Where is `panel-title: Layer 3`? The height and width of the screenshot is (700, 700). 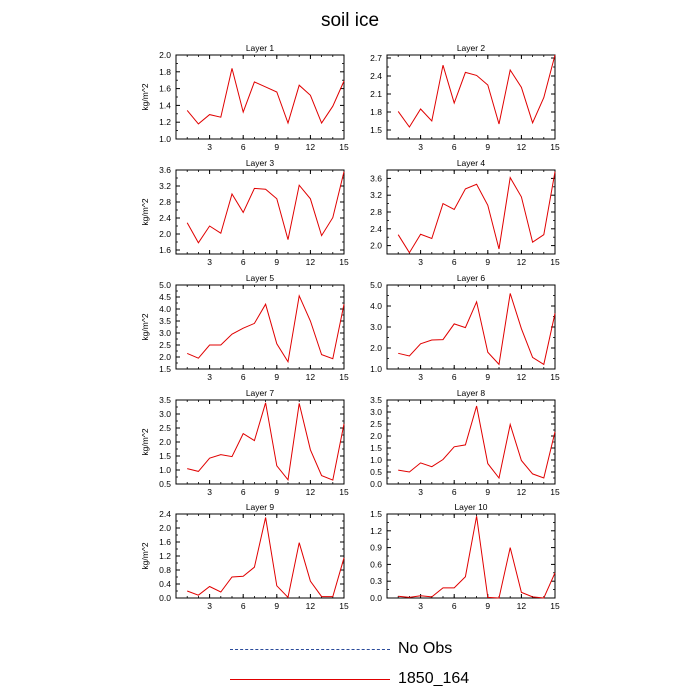
panel-title: Layer 3 is located at coordinates (260, 163).